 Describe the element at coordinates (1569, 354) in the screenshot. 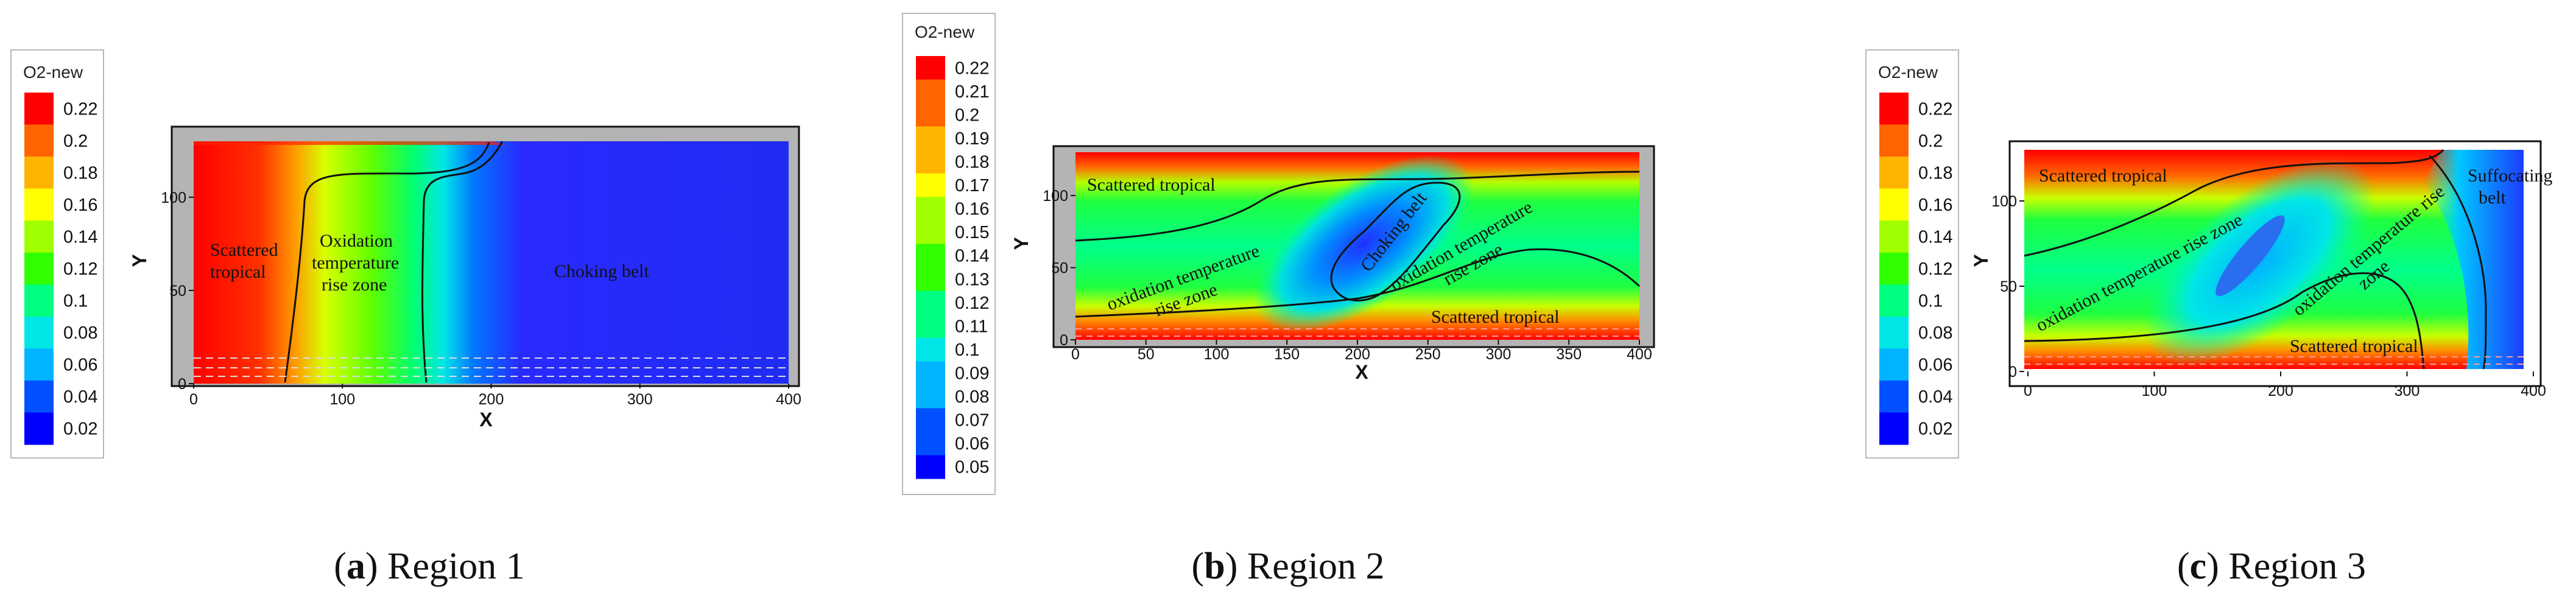

I see `x-tick-label: 350` at that location.